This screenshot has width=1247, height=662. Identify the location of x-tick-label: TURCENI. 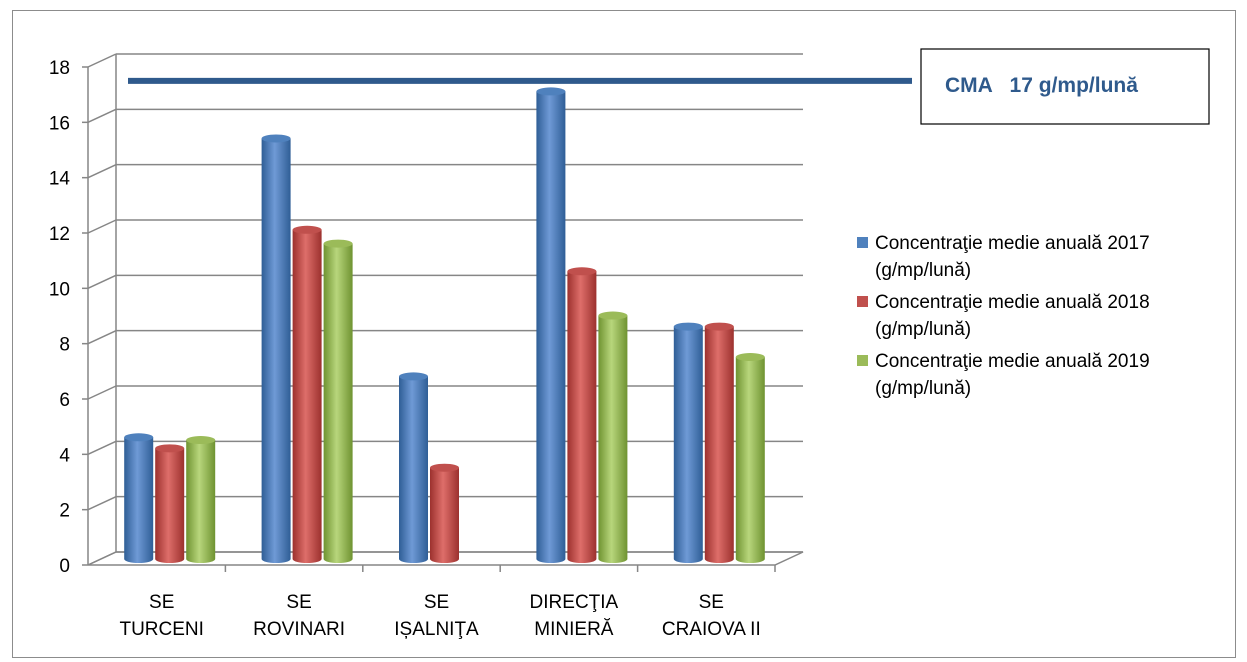
(161, 629).